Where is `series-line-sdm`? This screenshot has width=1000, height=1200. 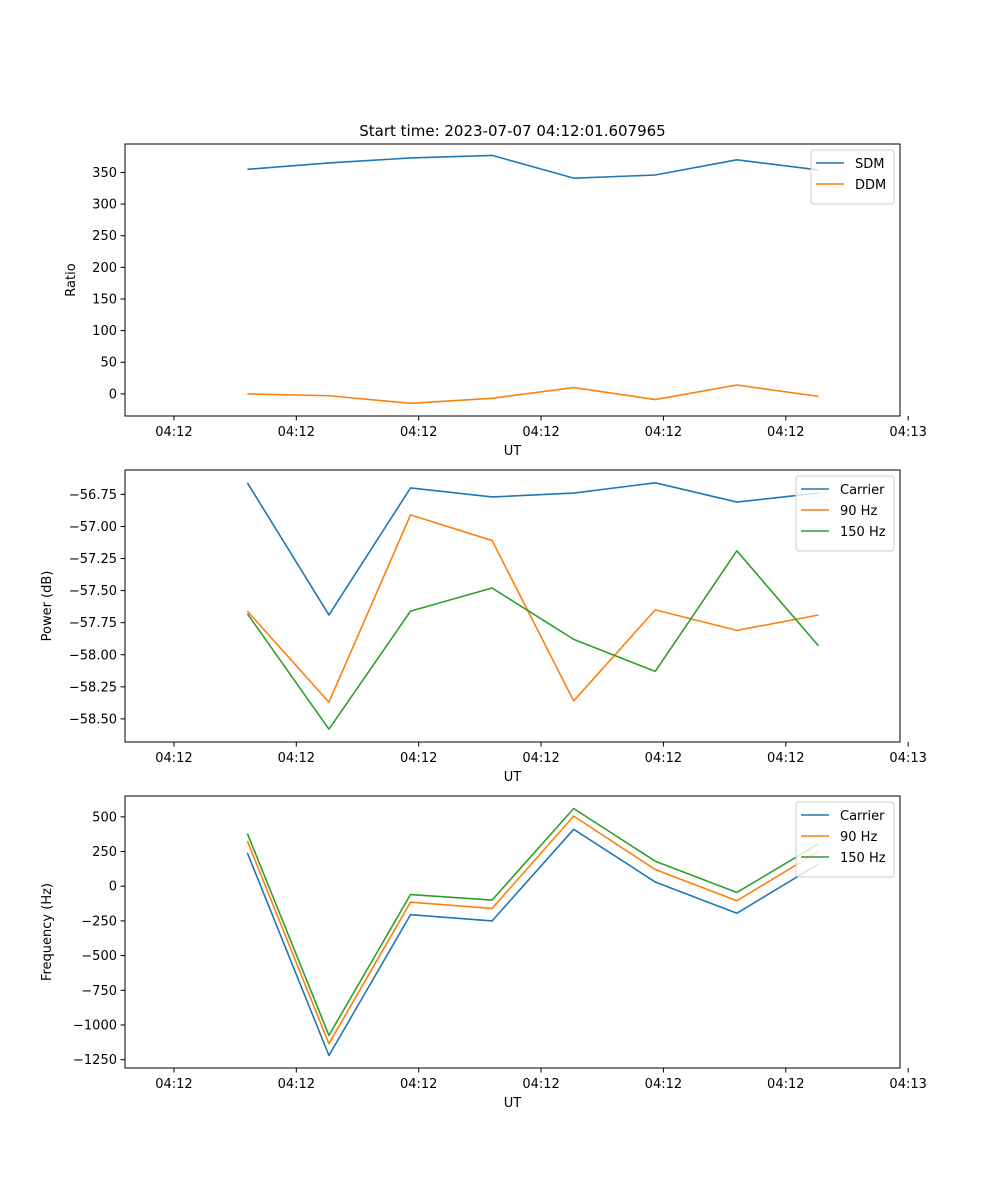 series-line-sdm is located at coordinates (533, 166).